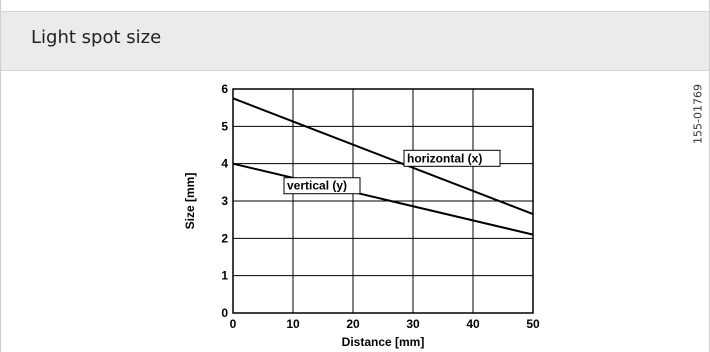 The image size is (710, 352). What do you see at coordinates (383, 342) in the screenshot?
I see `x-axis-label: Distance [mm]` at bounding box center [383, 342].